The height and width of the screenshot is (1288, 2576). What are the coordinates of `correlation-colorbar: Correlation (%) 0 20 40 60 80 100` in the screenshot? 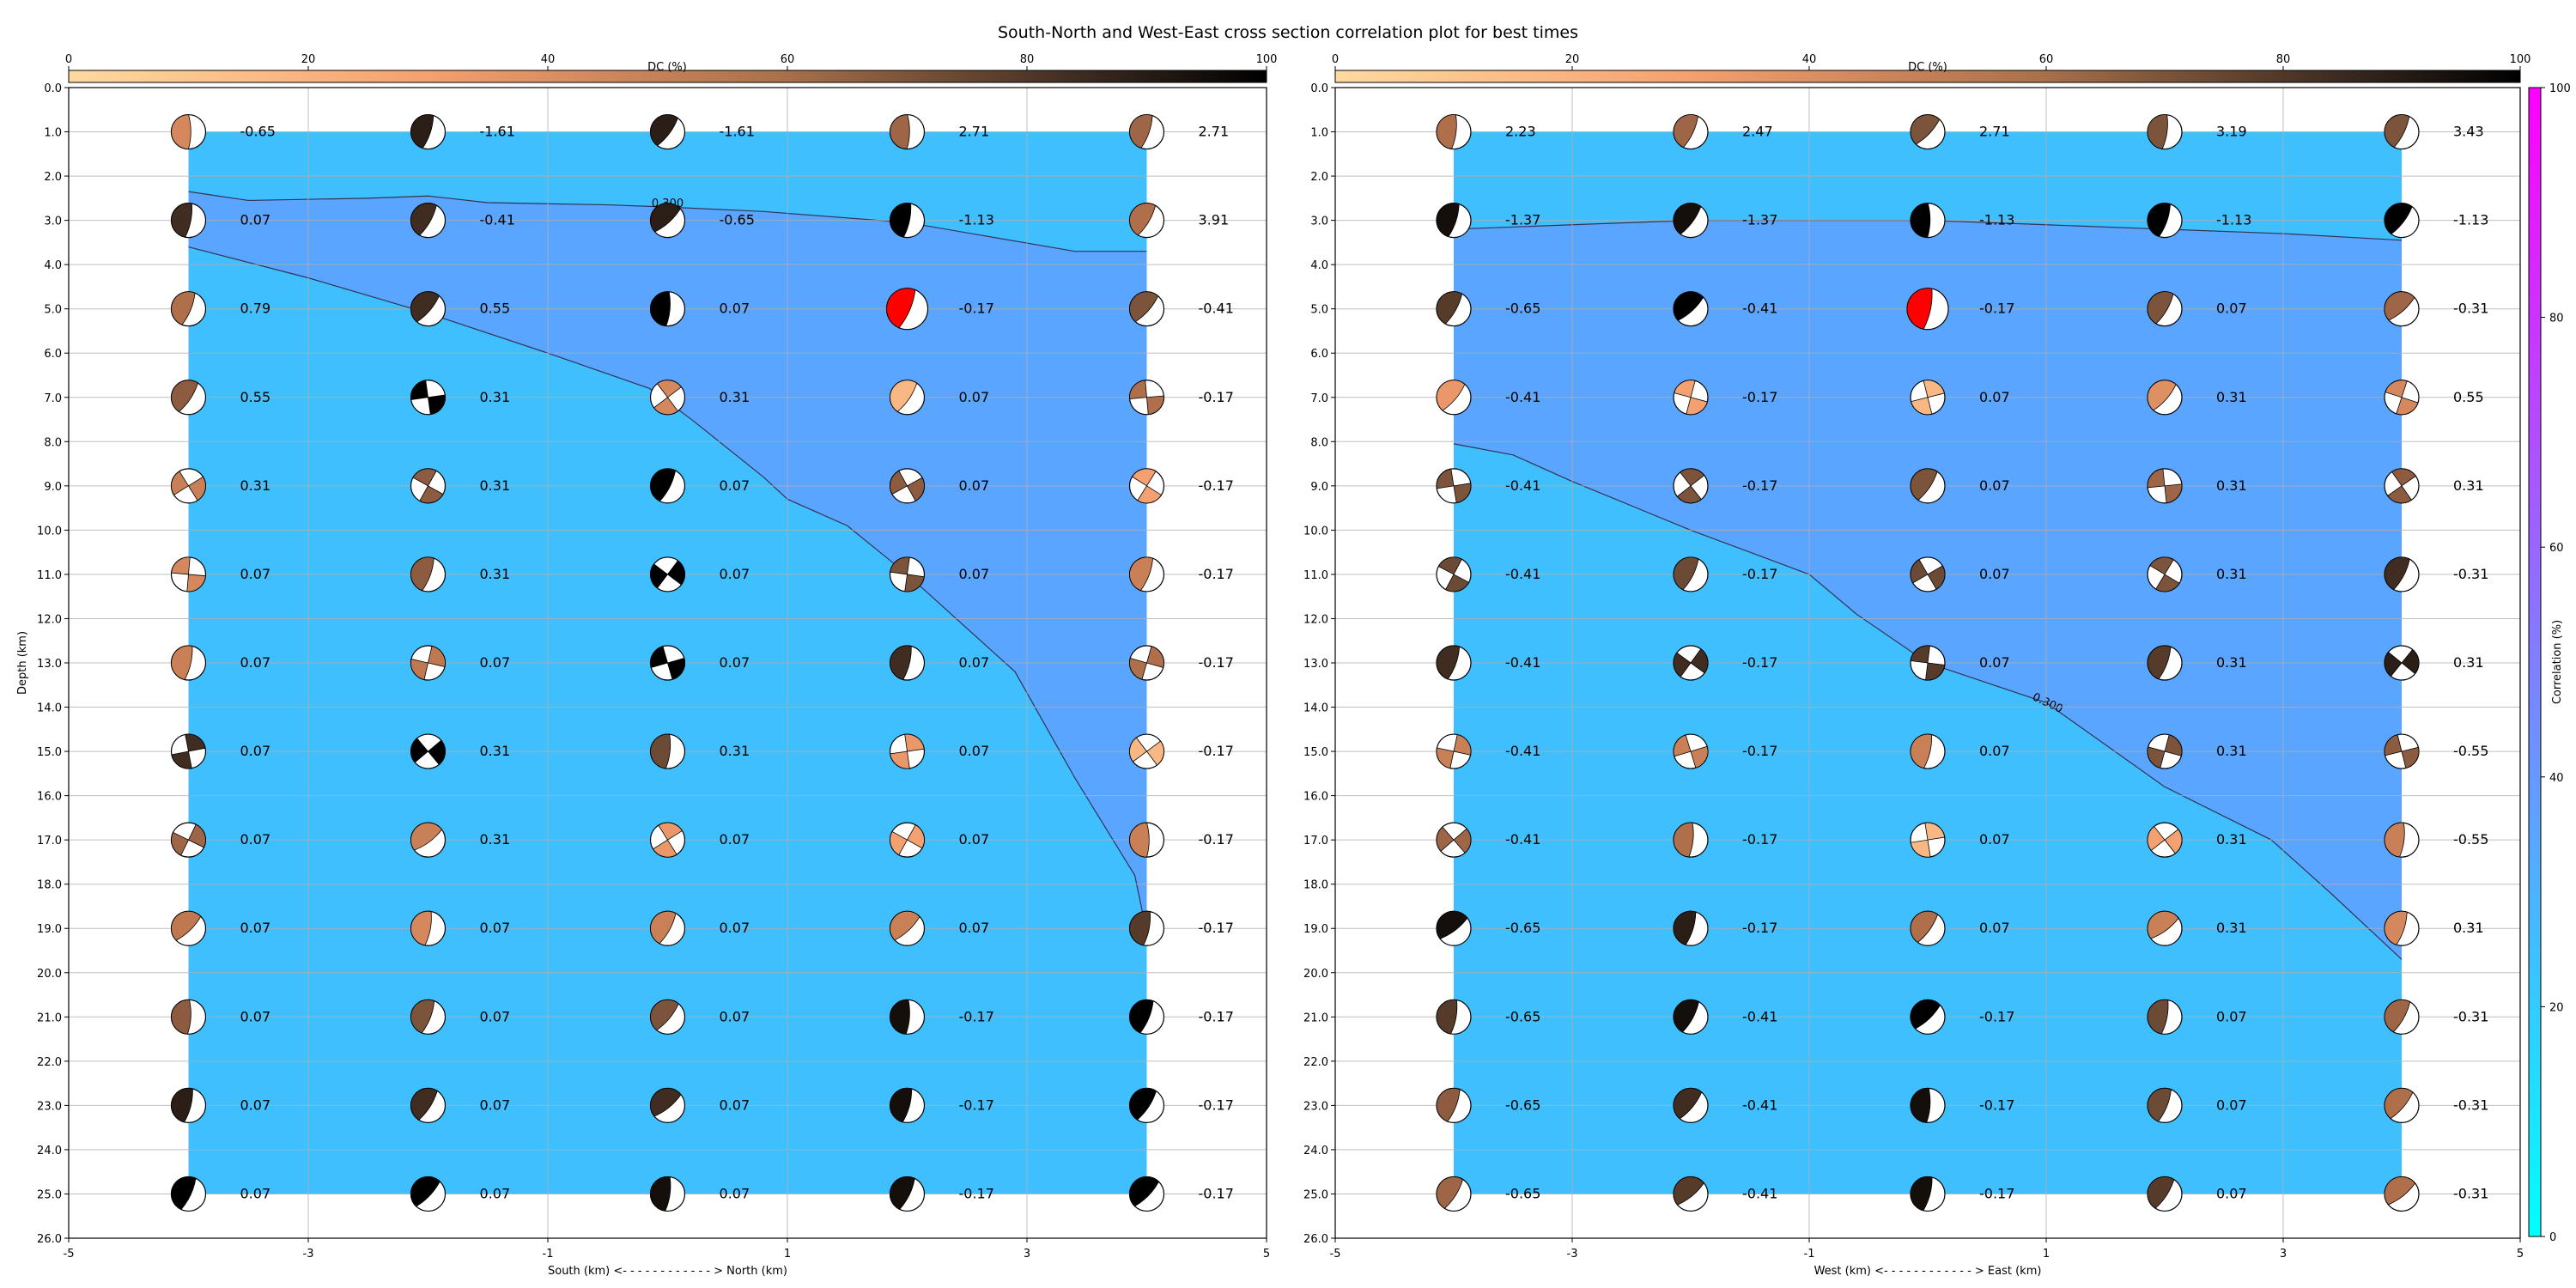 It's located at (2550, 663).